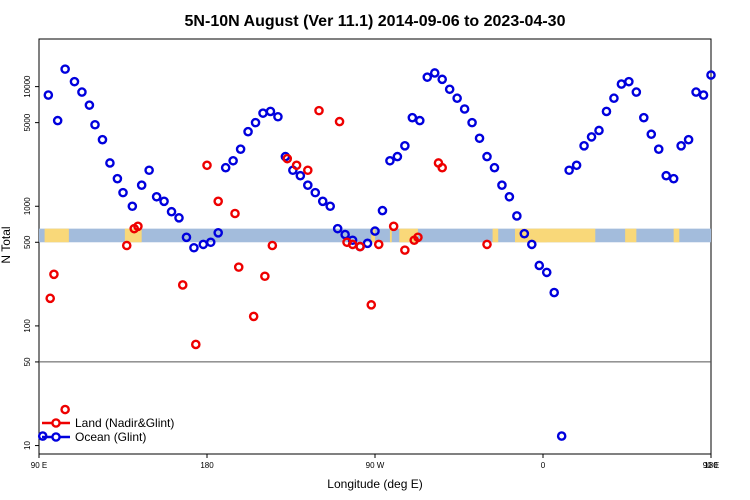  What do you see at coordinates (110, 437) in the screenshot?
I see `legend-label: Ocean (Glint)` at bounding box center [110, 437].